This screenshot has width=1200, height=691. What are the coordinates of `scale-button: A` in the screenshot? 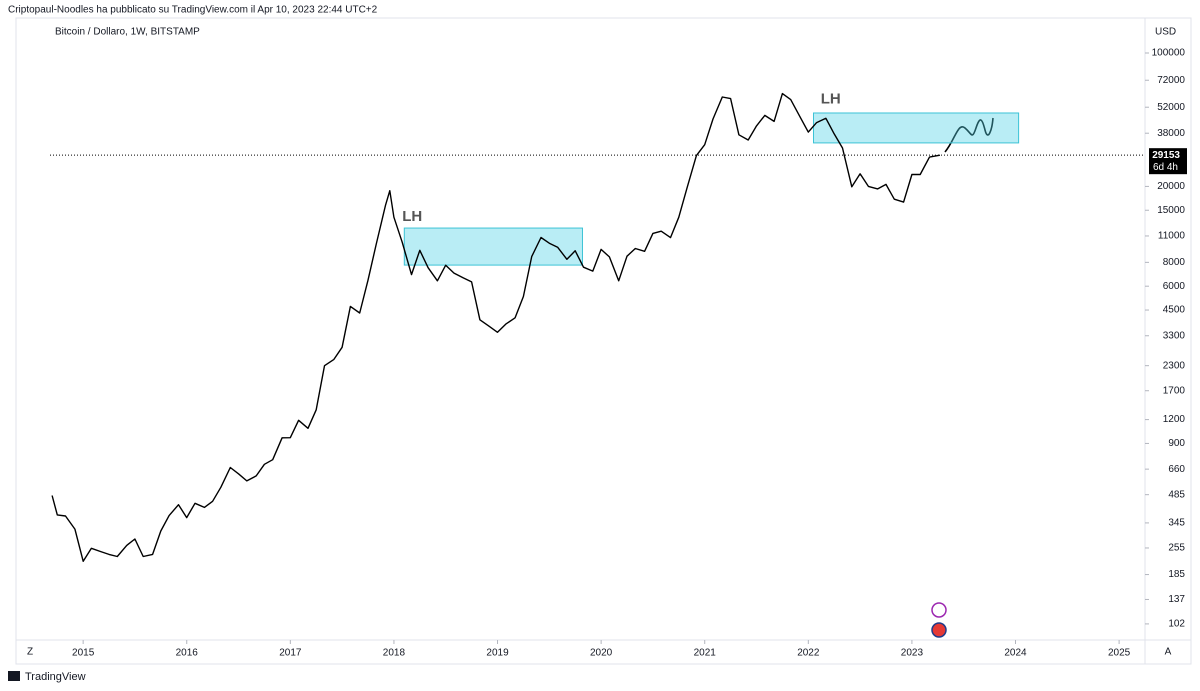 It's located at (1168, 652).